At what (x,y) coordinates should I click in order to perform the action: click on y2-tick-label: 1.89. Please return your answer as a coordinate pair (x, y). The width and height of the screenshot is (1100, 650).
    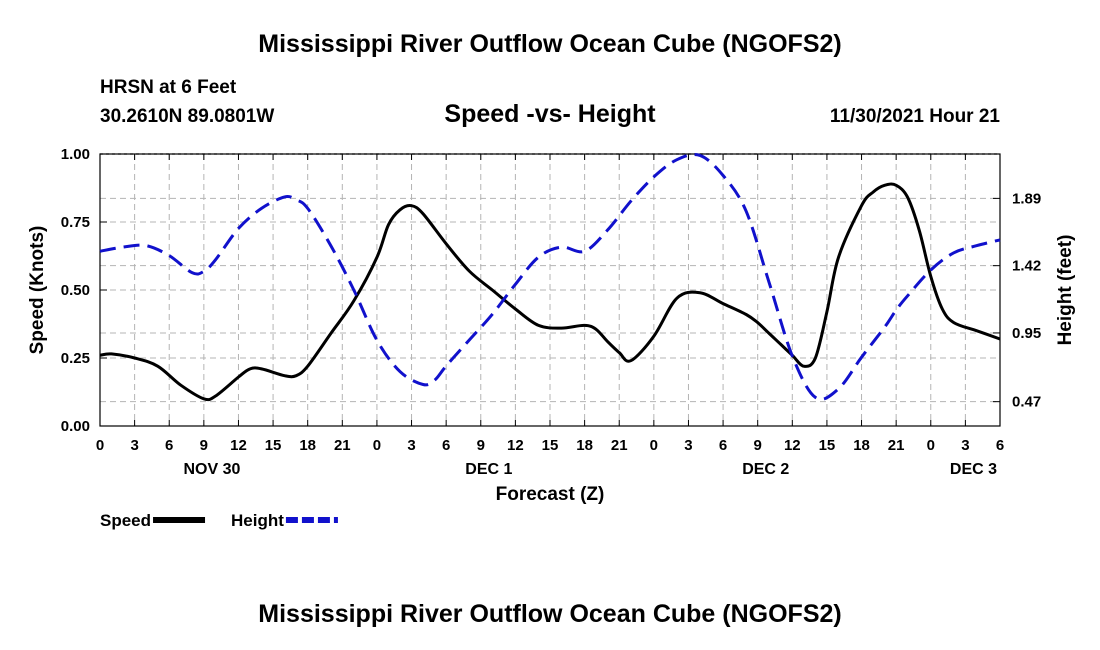
    Looking at the image, I should click on (1026, 198).